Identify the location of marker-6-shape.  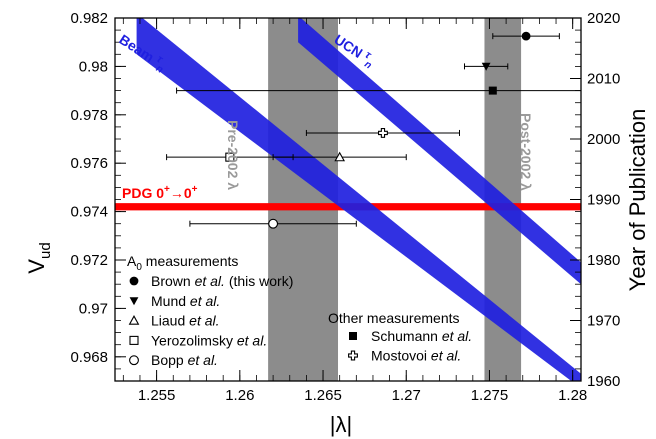
(383, 133).